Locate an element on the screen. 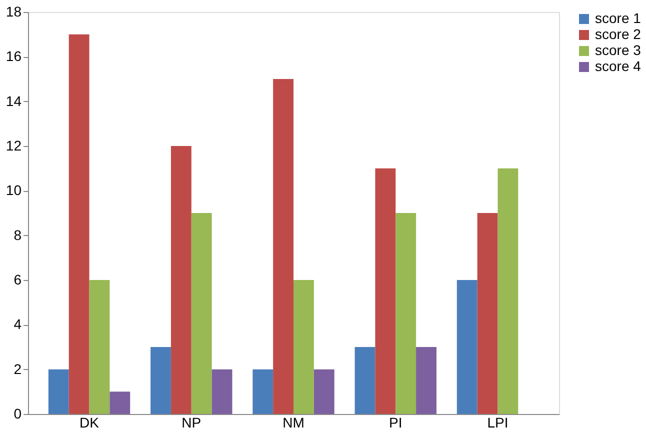  y-tick-label: 12 is located at coordinates (14, 146).